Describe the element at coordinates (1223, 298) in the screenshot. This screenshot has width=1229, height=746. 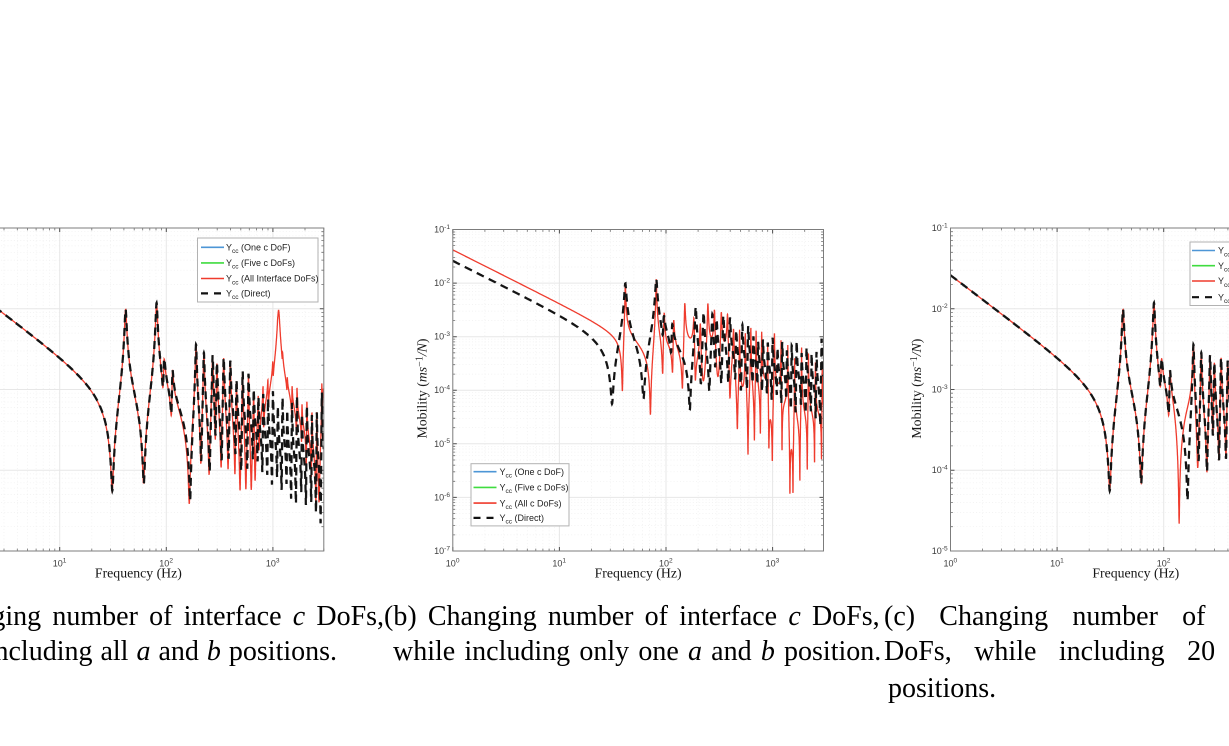
I see `svg-text: Ycc (Direct)` at that location.